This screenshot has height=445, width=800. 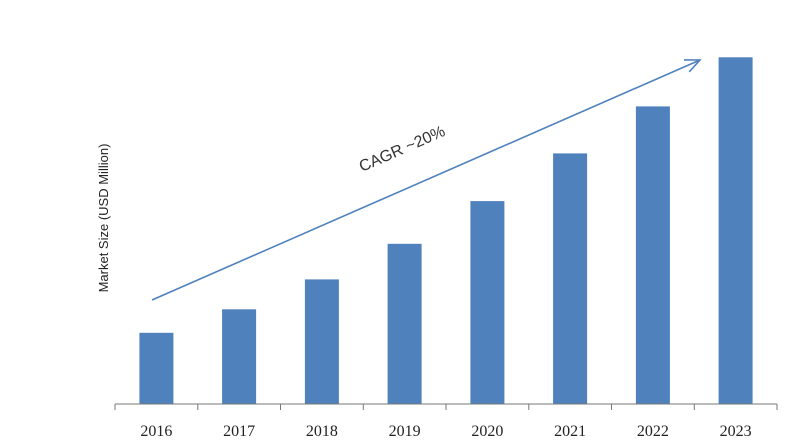 What do you see at coordinates (402, 149) in the screenshot?
I see `cagr-annotation: CAGR ~20%` at bounding box center [402, 149].